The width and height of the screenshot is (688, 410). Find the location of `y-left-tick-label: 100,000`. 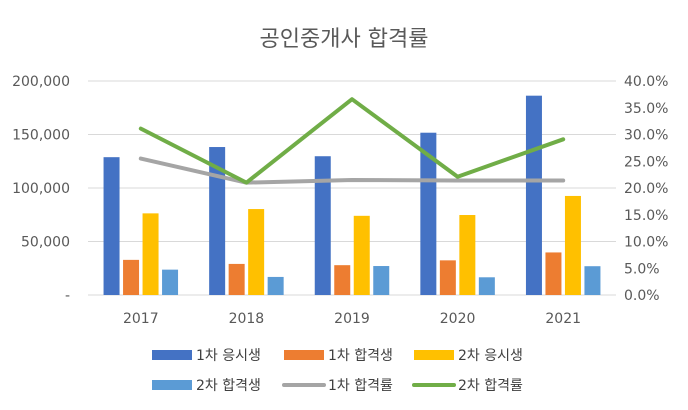

y-left-tick-label: 100,000 is located at coordinates (41, 189).